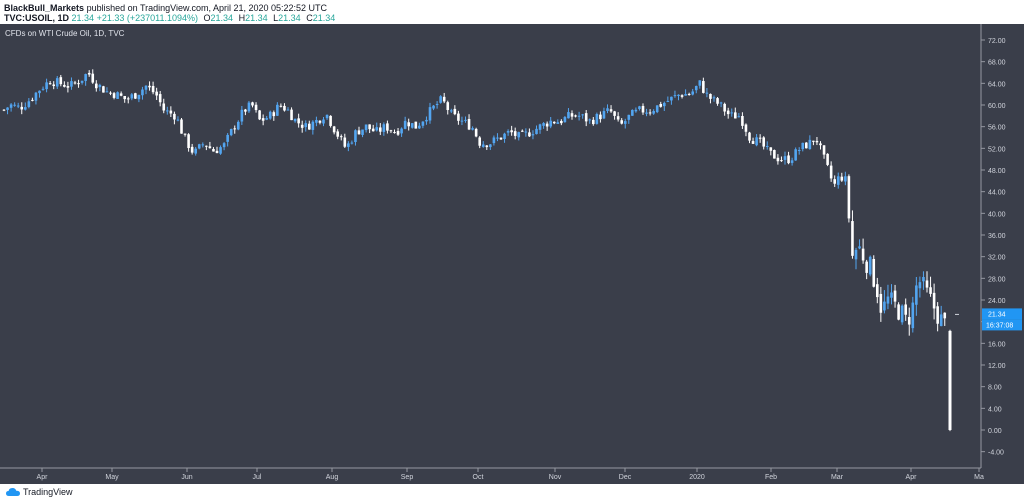 The image size is (1024, 503). I want to click on y-tick-label: 32.00, so click(997, 258).